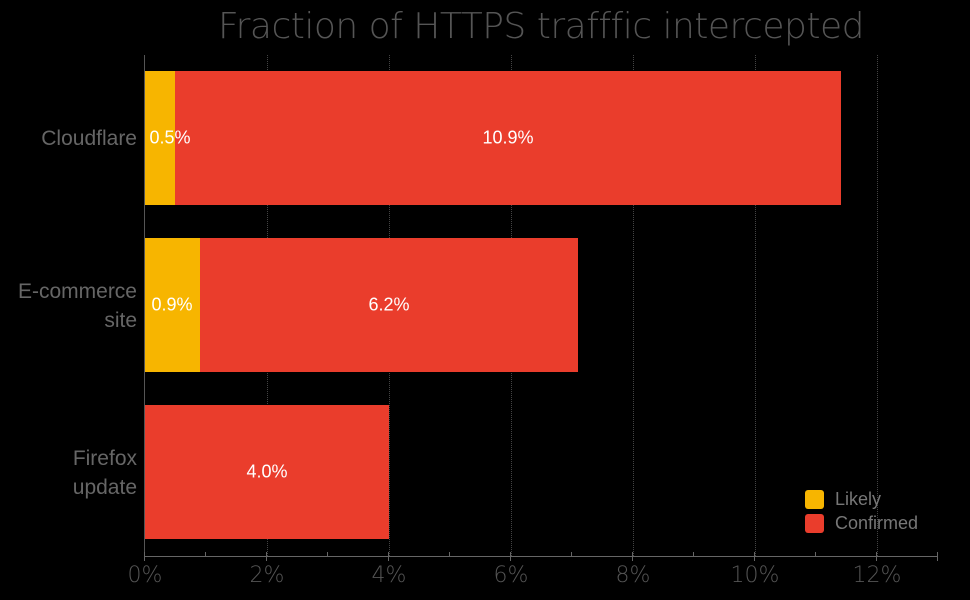 This screenshot has height=600, width=970. Describe the element at coordinates (877, 575) in the screenshot. I see `x-tick-label: 12%` at that location.